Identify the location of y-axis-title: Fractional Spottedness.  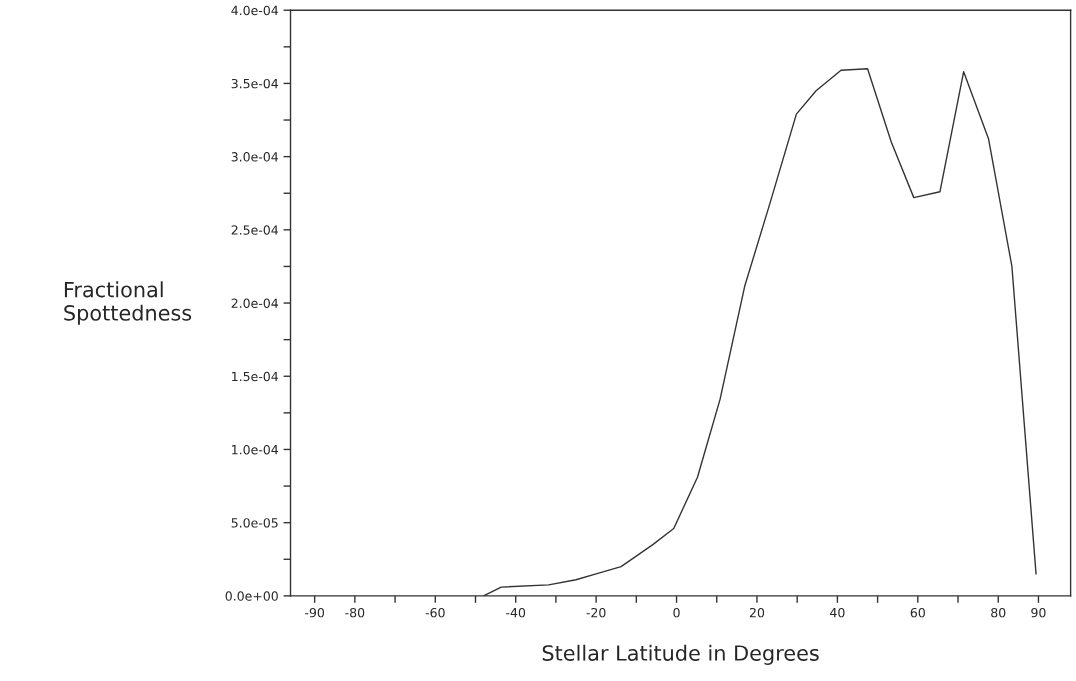
(128, 303).